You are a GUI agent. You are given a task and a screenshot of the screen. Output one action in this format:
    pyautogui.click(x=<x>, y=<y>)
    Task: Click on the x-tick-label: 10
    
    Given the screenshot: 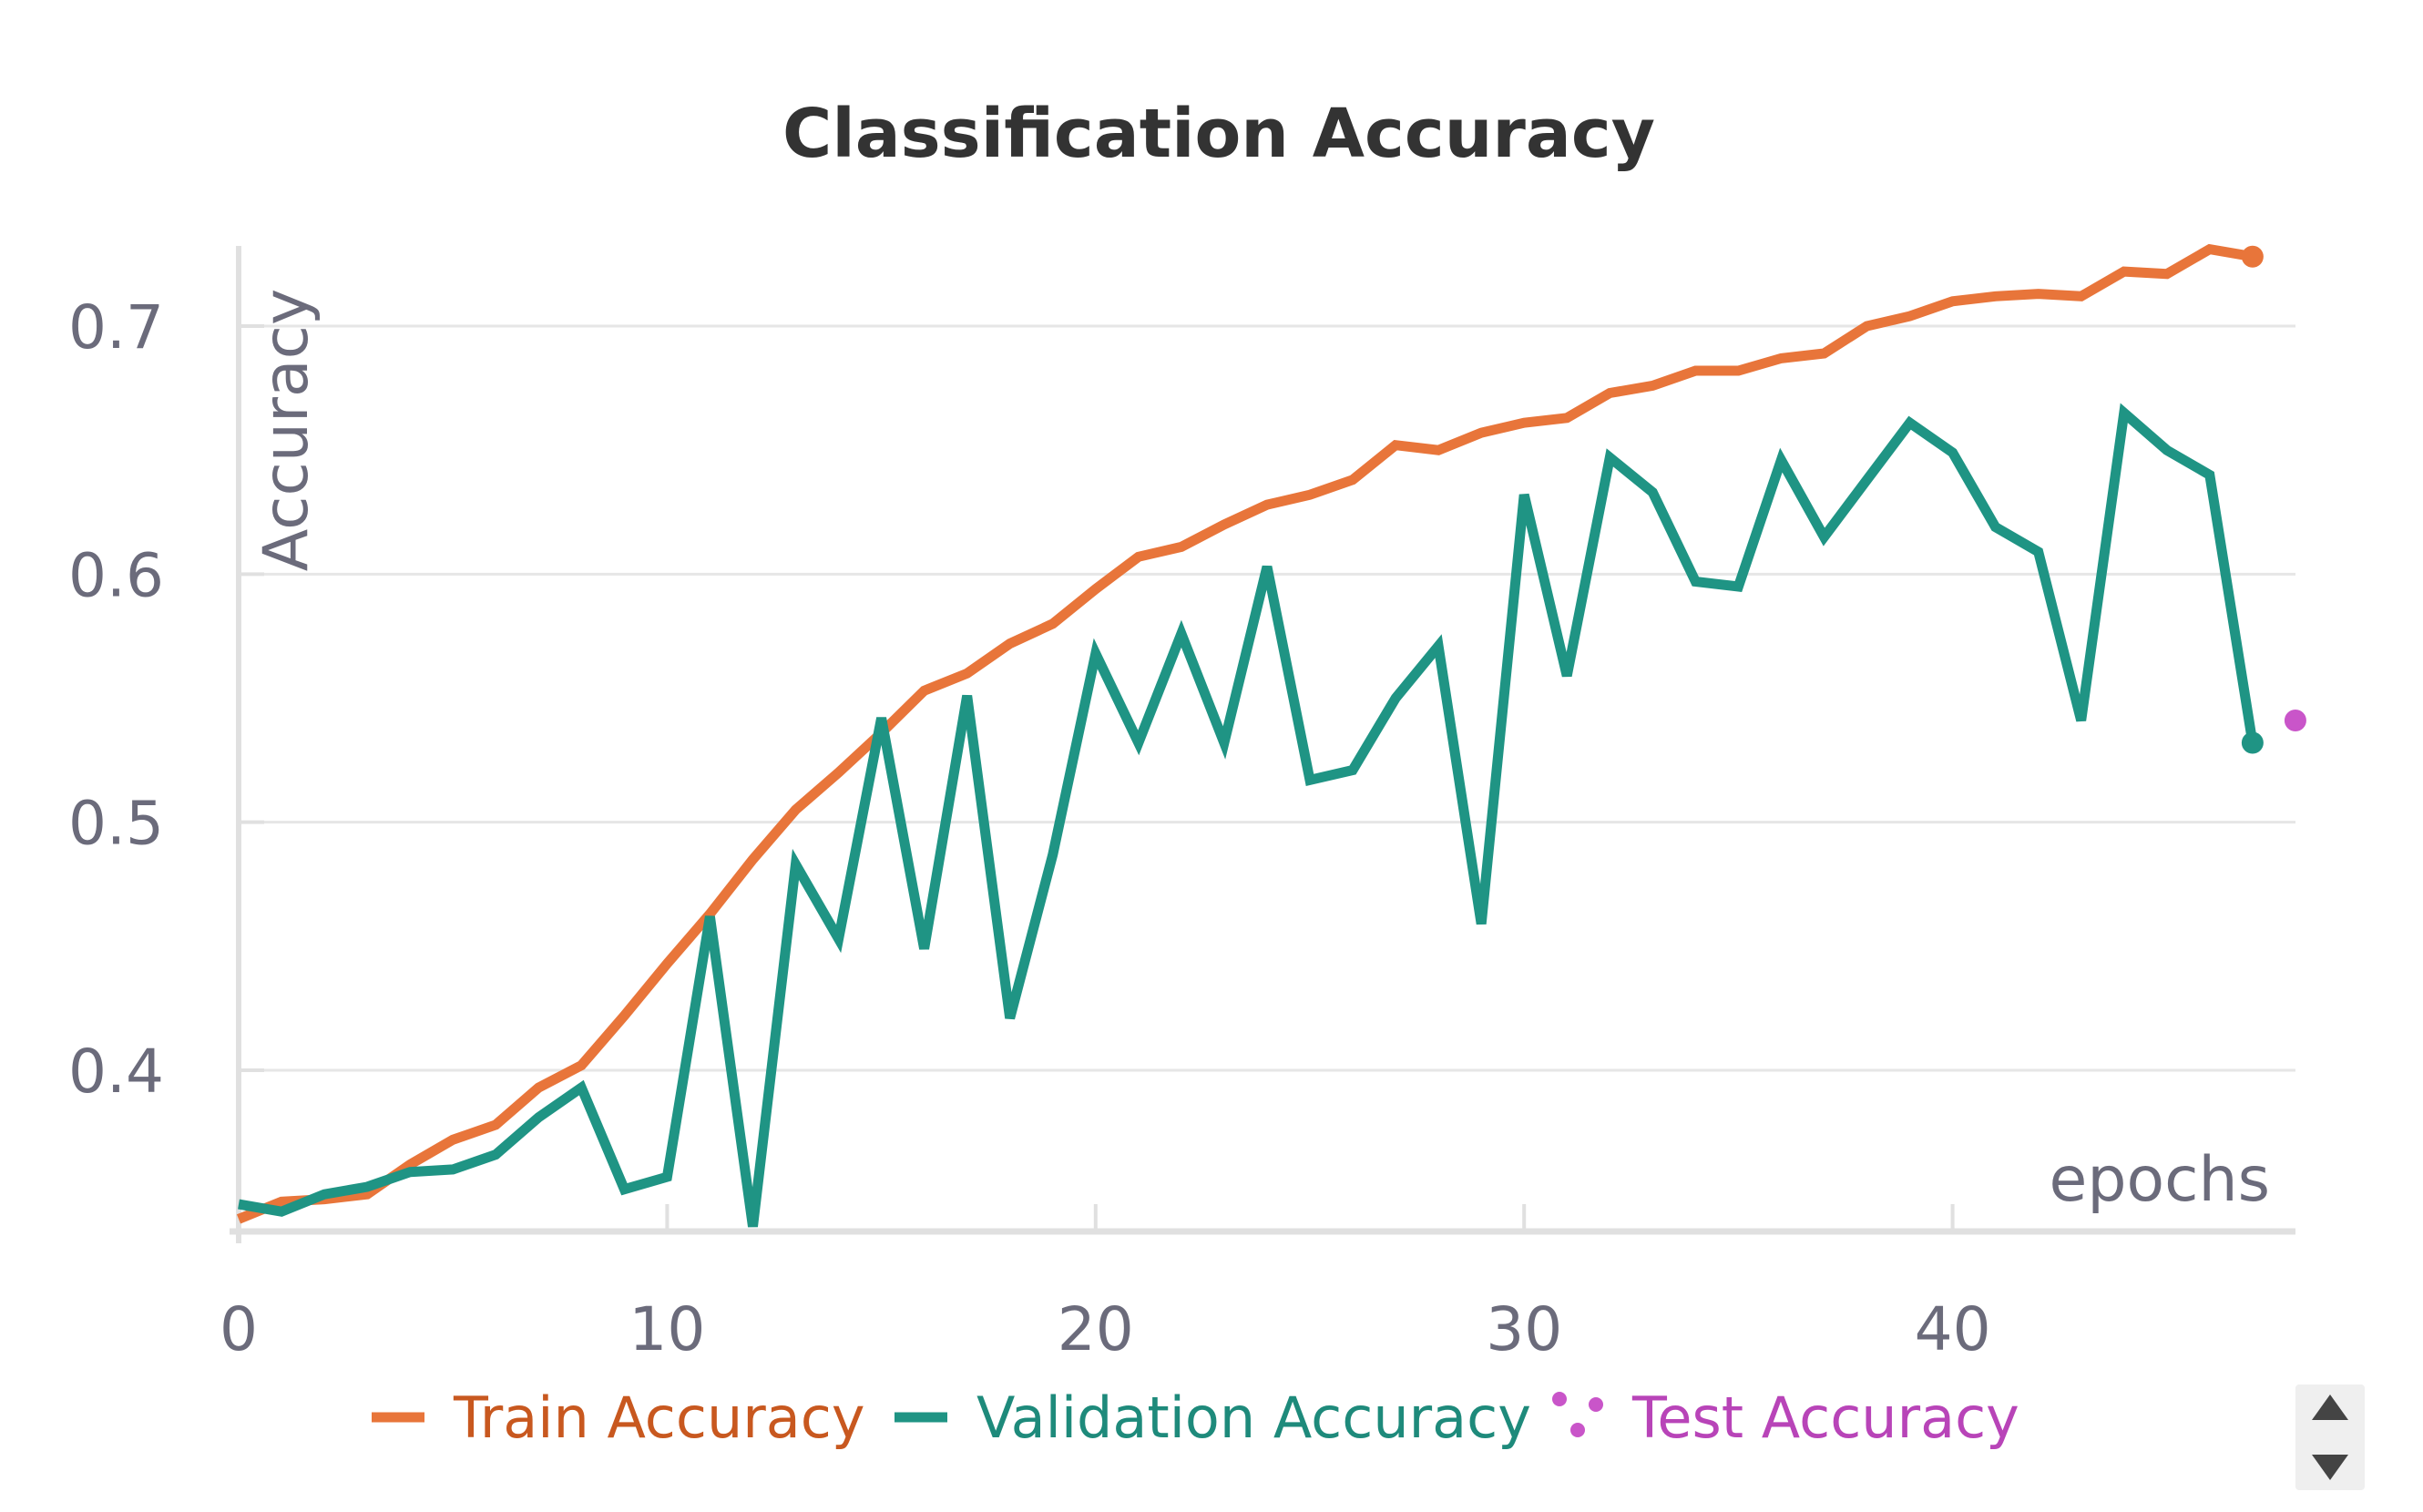 What is the action you would take?
    pyautogui.click(x=667, y=1329)
    